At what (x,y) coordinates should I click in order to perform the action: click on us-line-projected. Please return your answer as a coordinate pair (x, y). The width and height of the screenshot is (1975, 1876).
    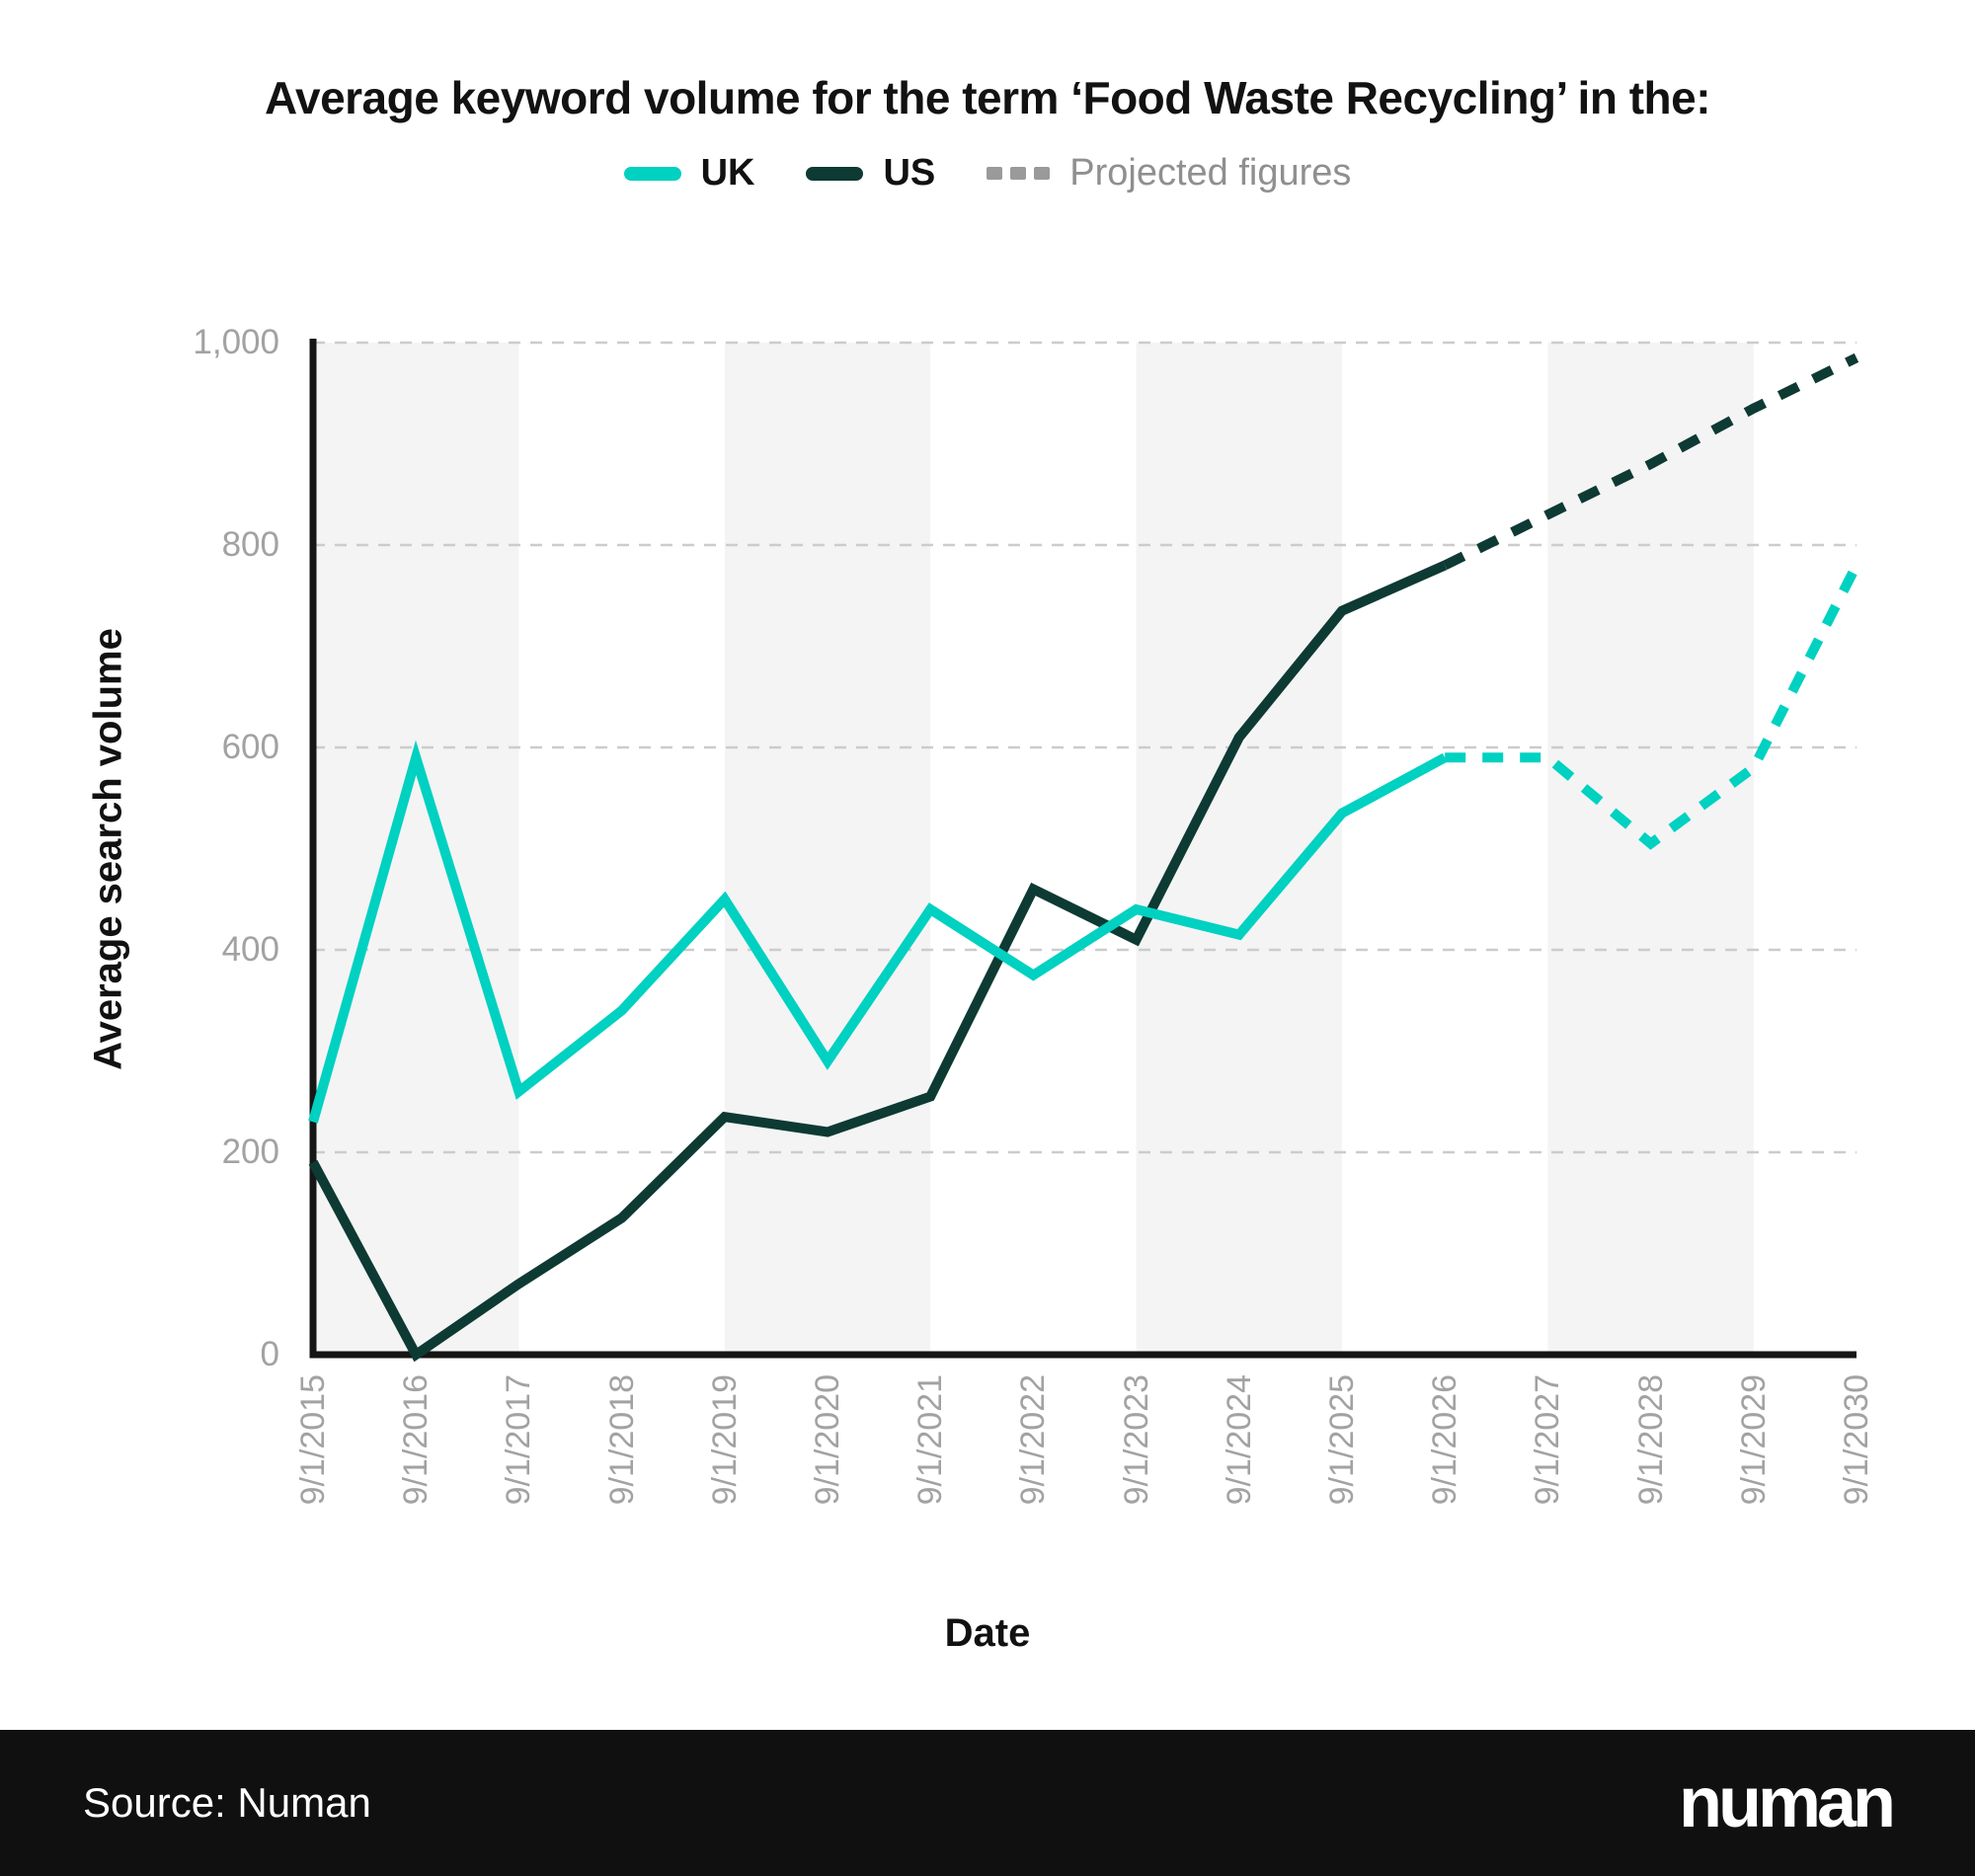
    Looking at the image, I should click on (1651, 461).